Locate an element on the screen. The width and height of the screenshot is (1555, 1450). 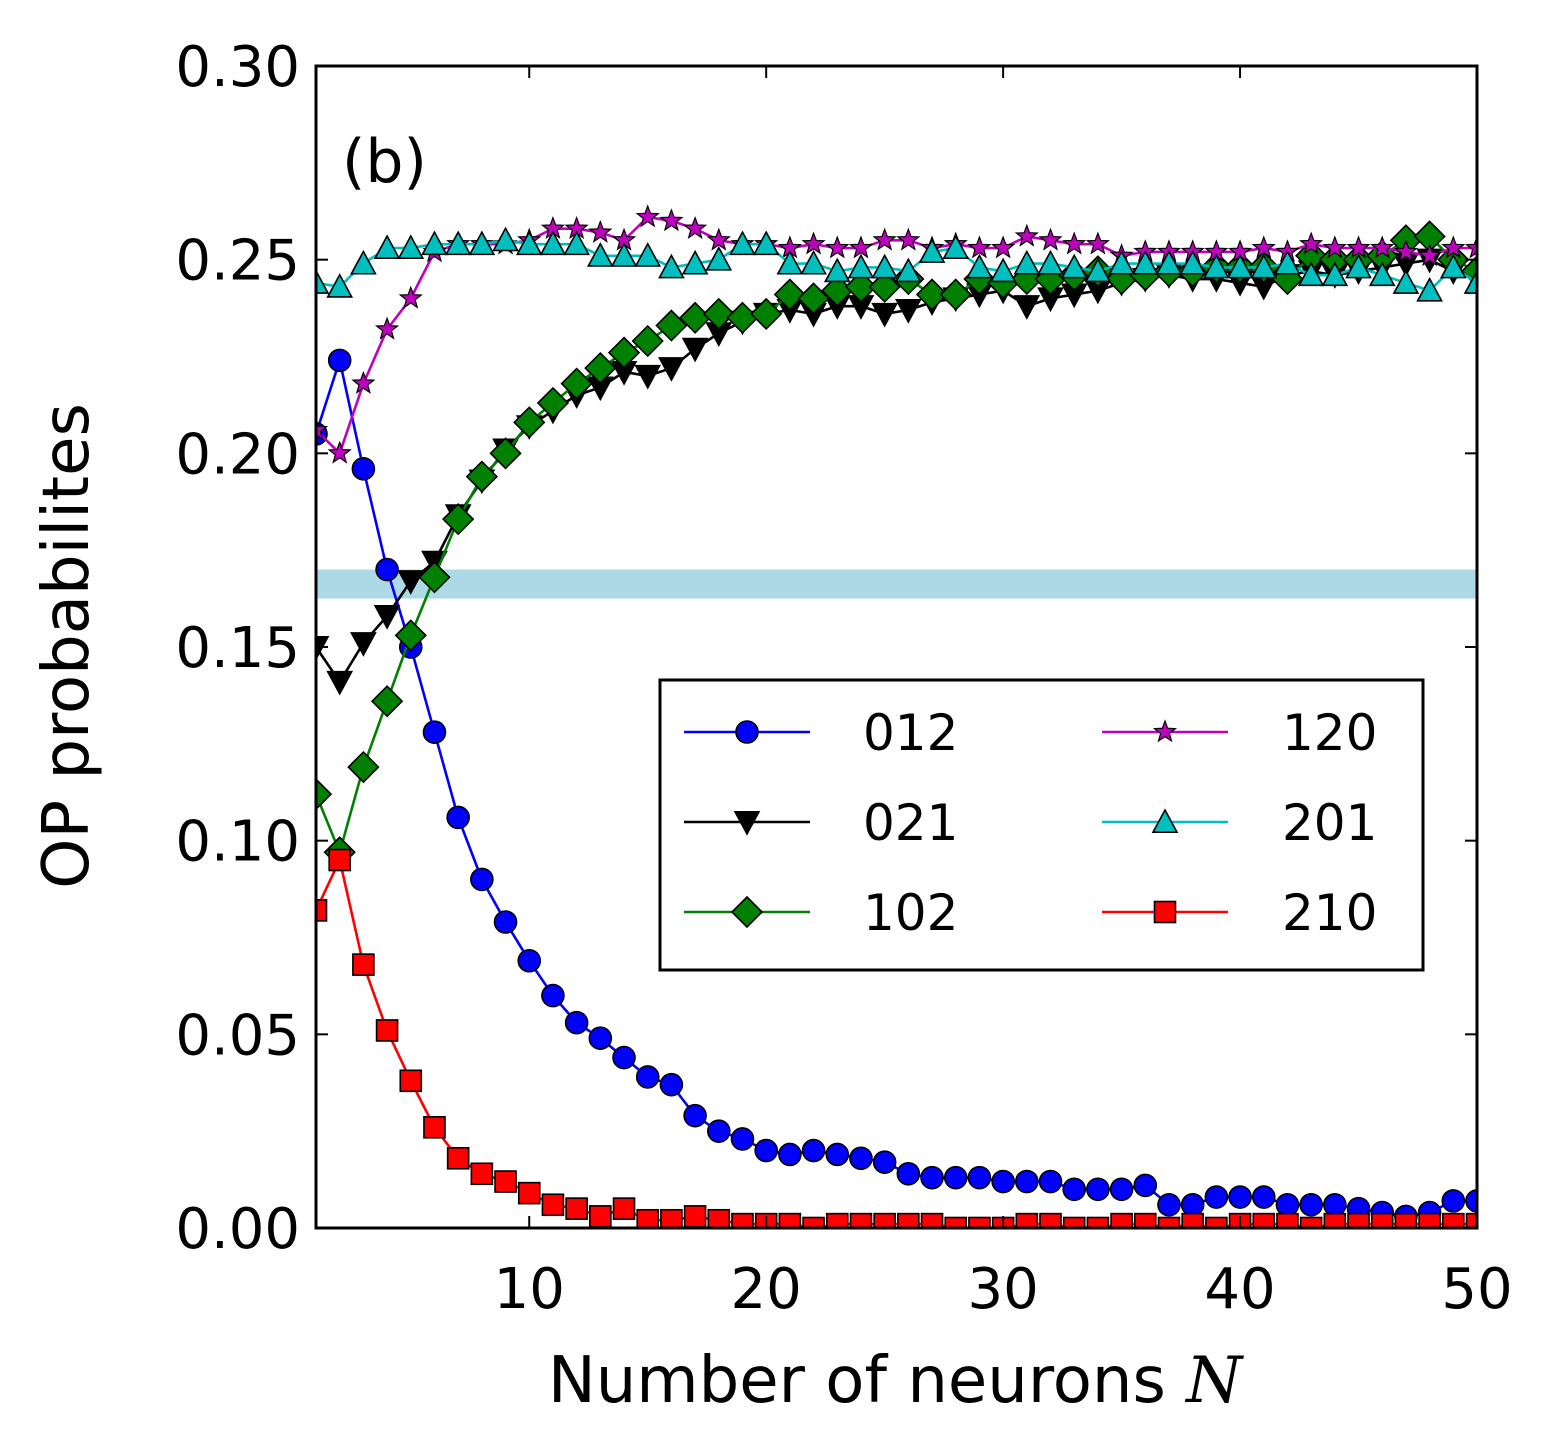
x-axis-title-text: Number of neurons is located at coordinates (857, 1381).